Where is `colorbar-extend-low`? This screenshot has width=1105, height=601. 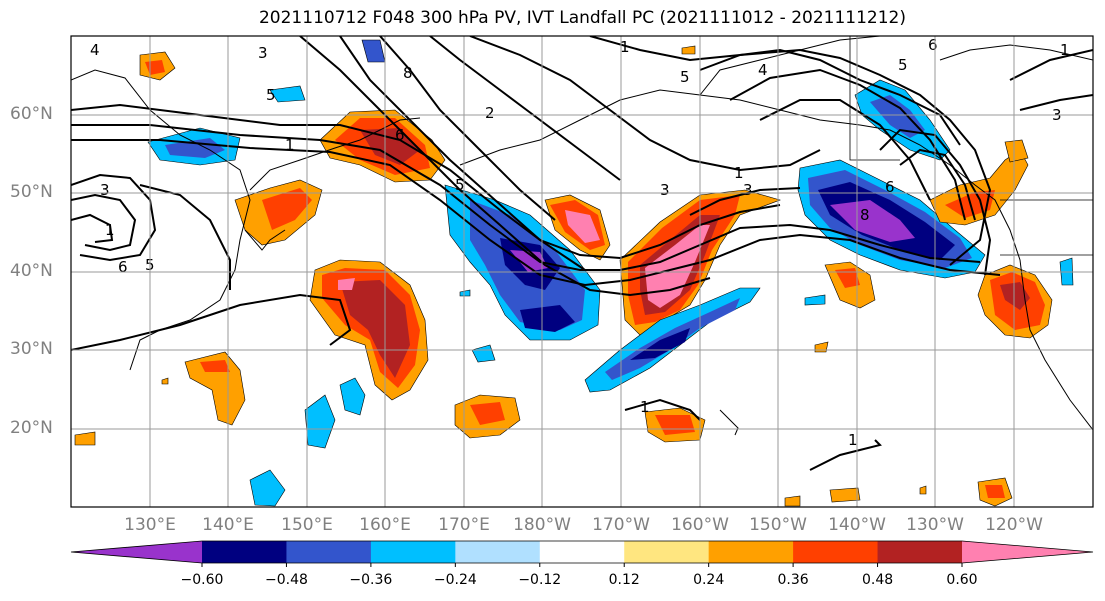
colorbar-extend-low is located at coordinates (136, 552).